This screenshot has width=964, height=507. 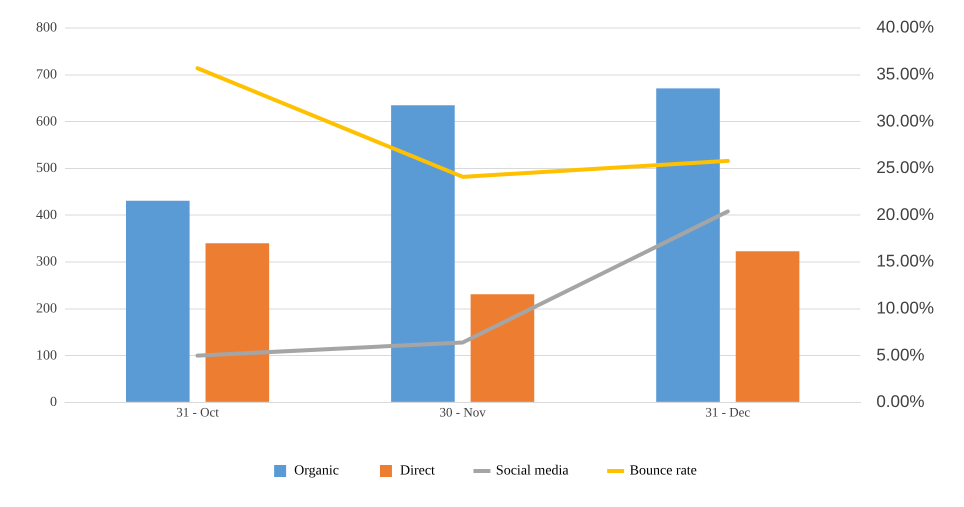 I want to click on y-tick-label: 500, so click(x=46, y=168).